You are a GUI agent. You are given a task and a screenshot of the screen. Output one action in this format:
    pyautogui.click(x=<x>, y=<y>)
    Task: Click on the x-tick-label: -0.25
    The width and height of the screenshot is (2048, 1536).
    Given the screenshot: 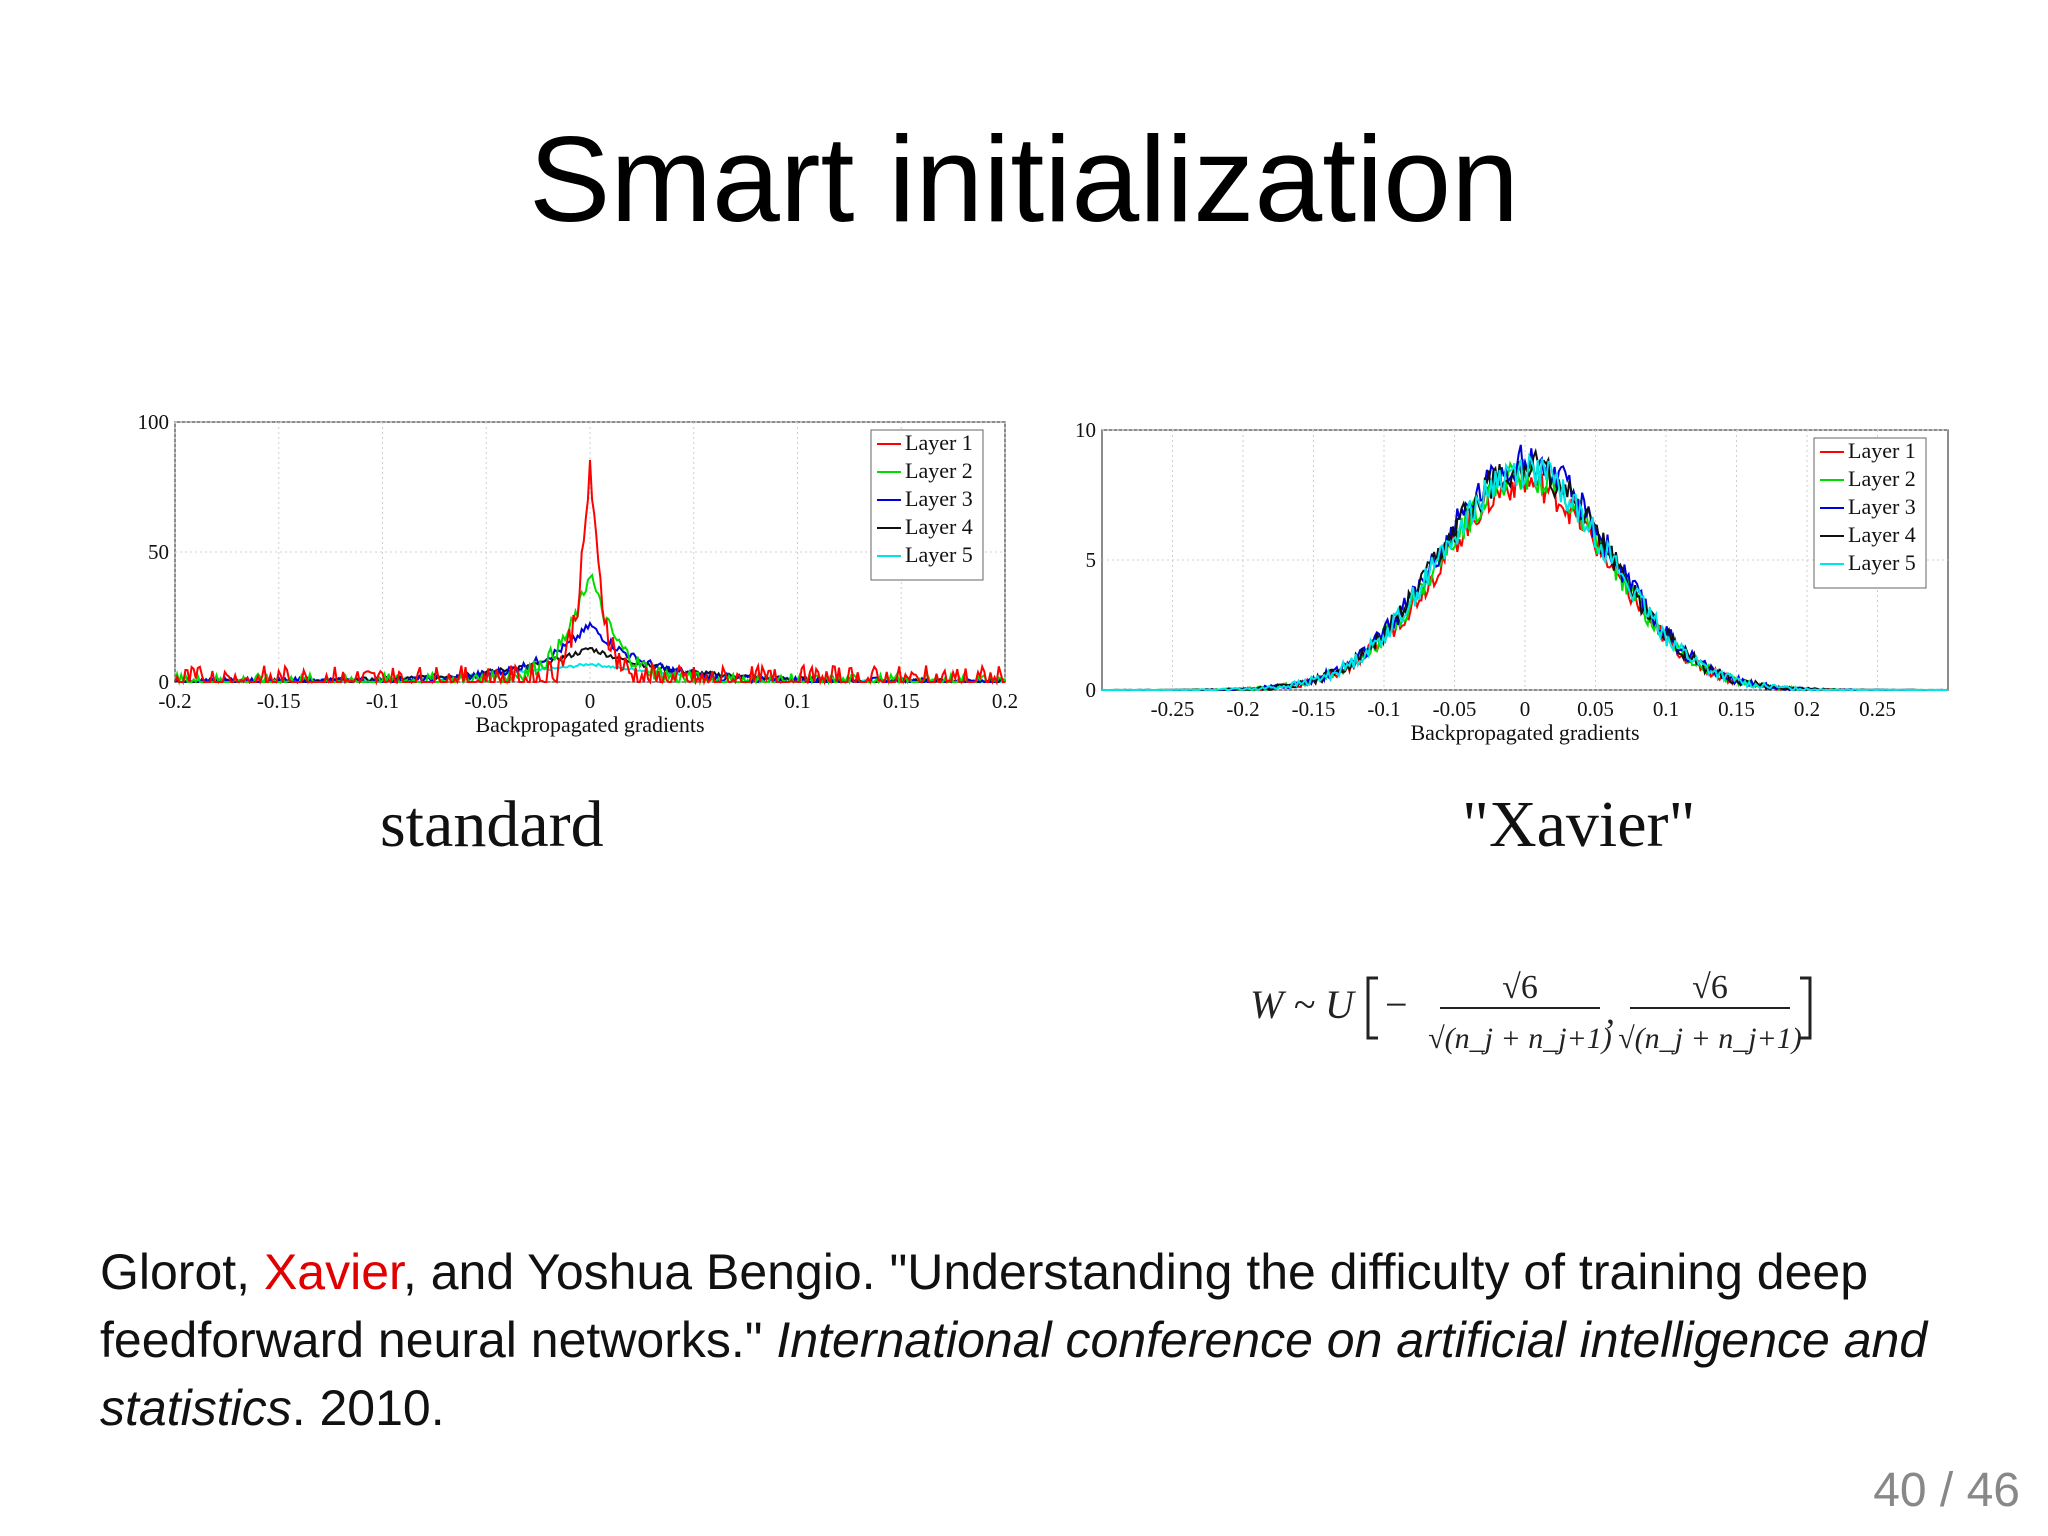 What is the action you would take?
    pyautogui.click(x=1173, y=709)
    